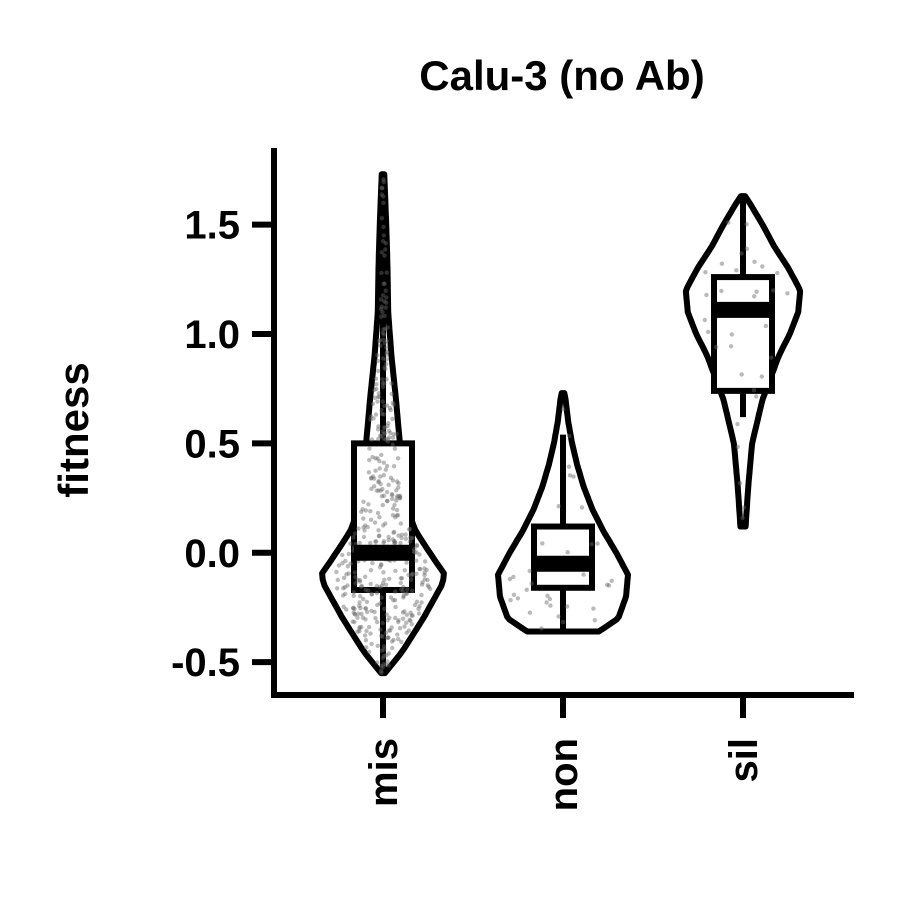 The height and width of the screenshot is (900, 900). Describe the element at coordinates (212, 335) in the screenshot. I see `y-tick-label: 1.0` at that location.